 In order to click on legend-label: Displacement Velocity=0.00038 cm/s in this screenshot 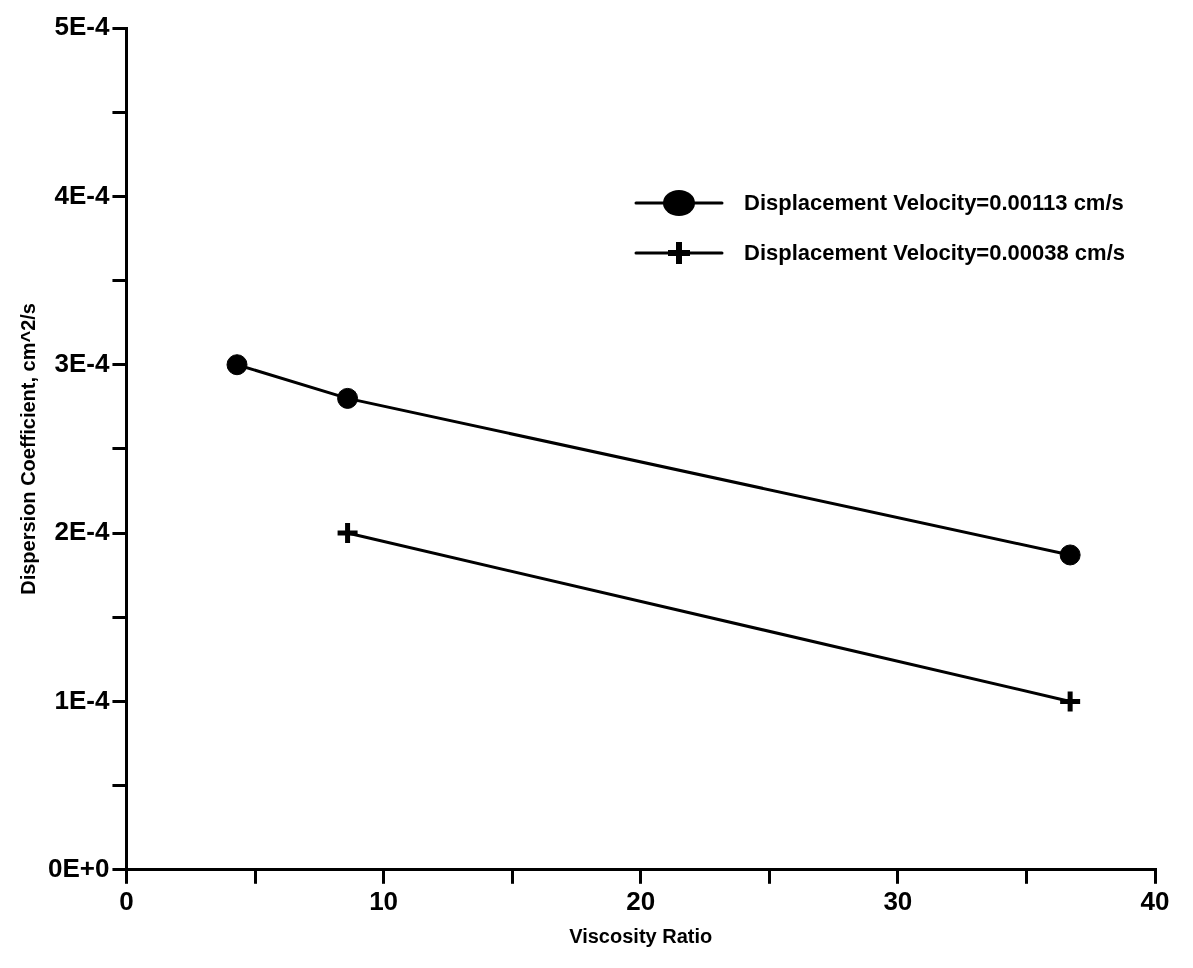, I will do `click(934, 252)`.